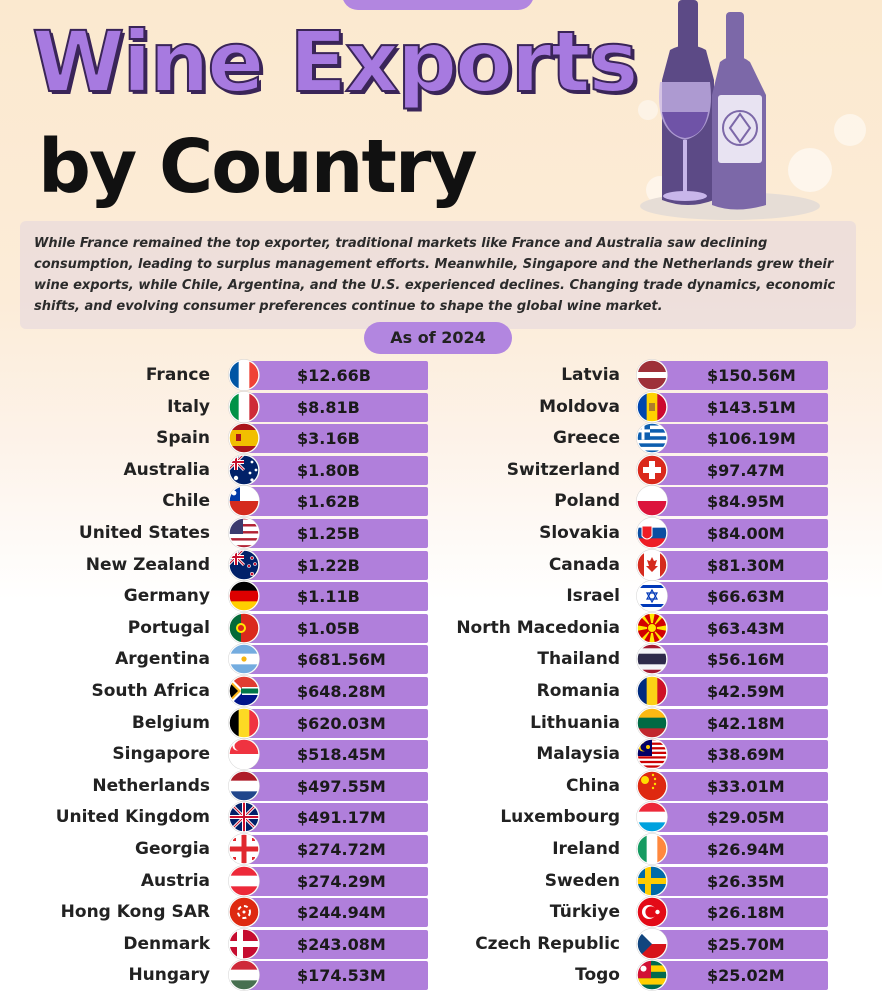 This screenshot has width=882, height=1000. I want to click on australia-flag-icon, so click(244, 469).